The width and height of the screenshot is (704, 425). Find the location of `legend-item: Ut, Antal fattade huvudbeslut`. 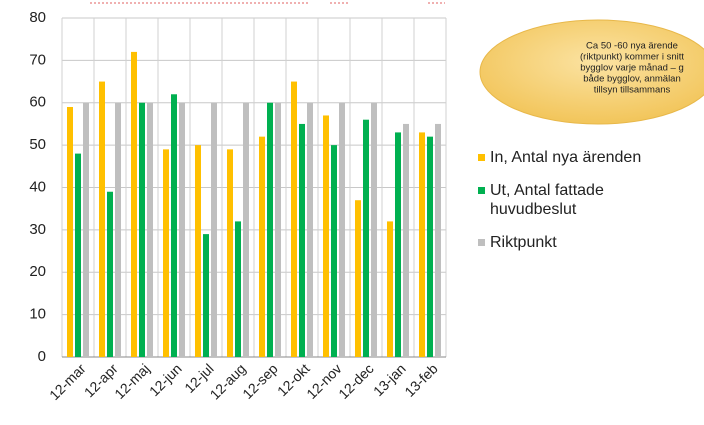

legend-item: Ut, Antal fattade huvudbeslut is located at coordinates (578, 200).